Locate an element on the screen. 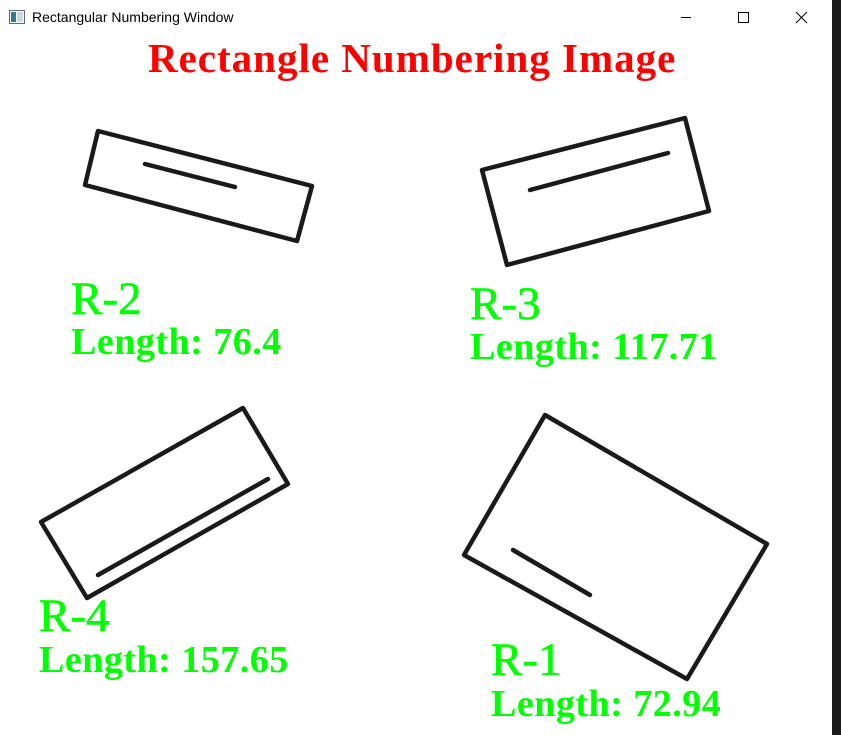 Image resolution: width=841 pixels, height=735 pixels. window-title: Rectangular Numbering Window is located at coordinates (133, 17).